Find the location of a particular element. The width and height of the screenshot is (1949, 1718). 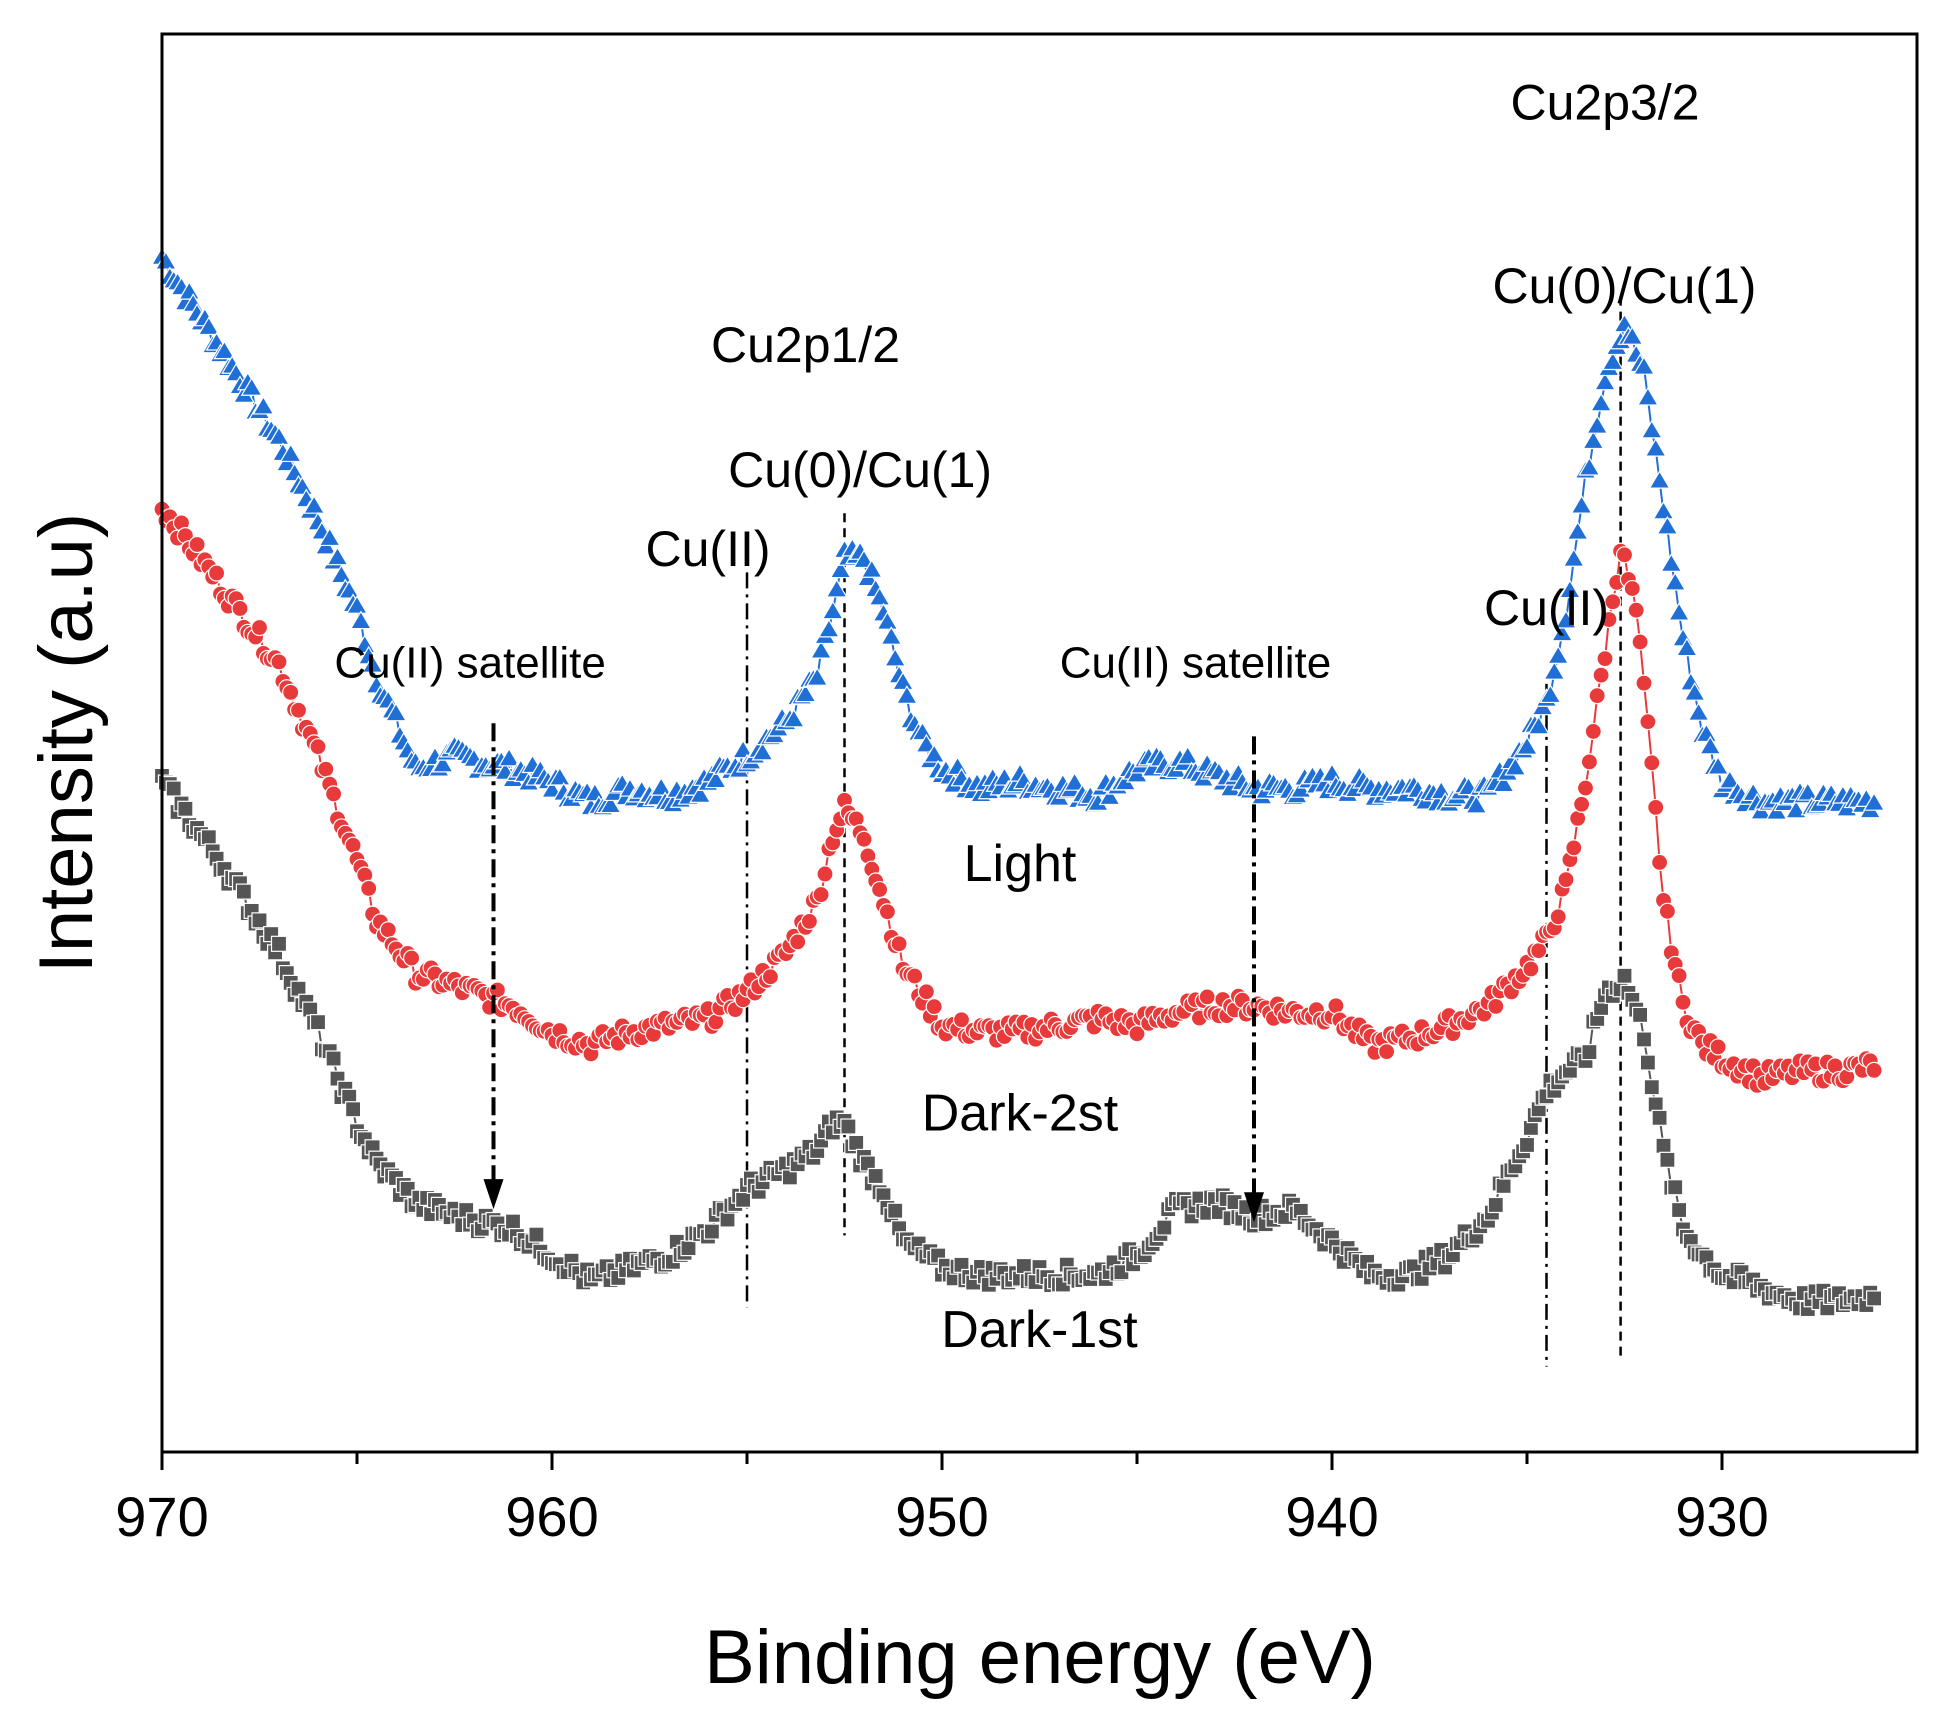

arrow-head is located at coordinates (1254, 1207).